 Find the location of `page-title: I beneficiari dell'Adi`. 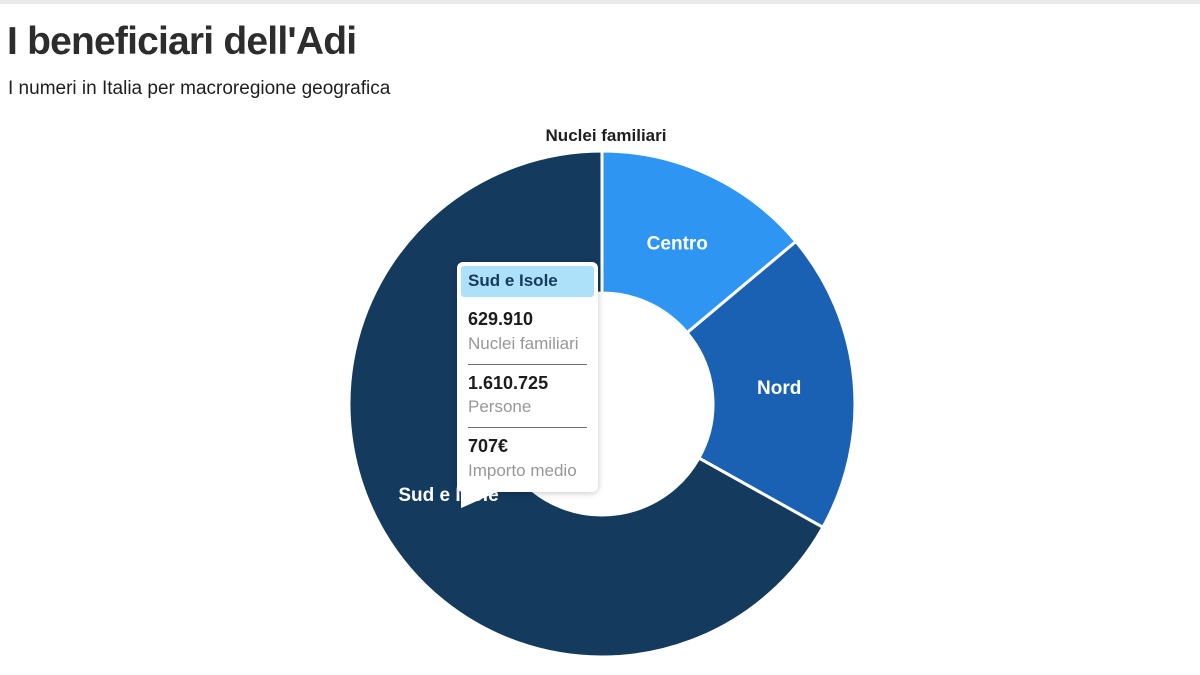

page-title: I beneficiari dell'Adi is located at coordinates (182, 41).